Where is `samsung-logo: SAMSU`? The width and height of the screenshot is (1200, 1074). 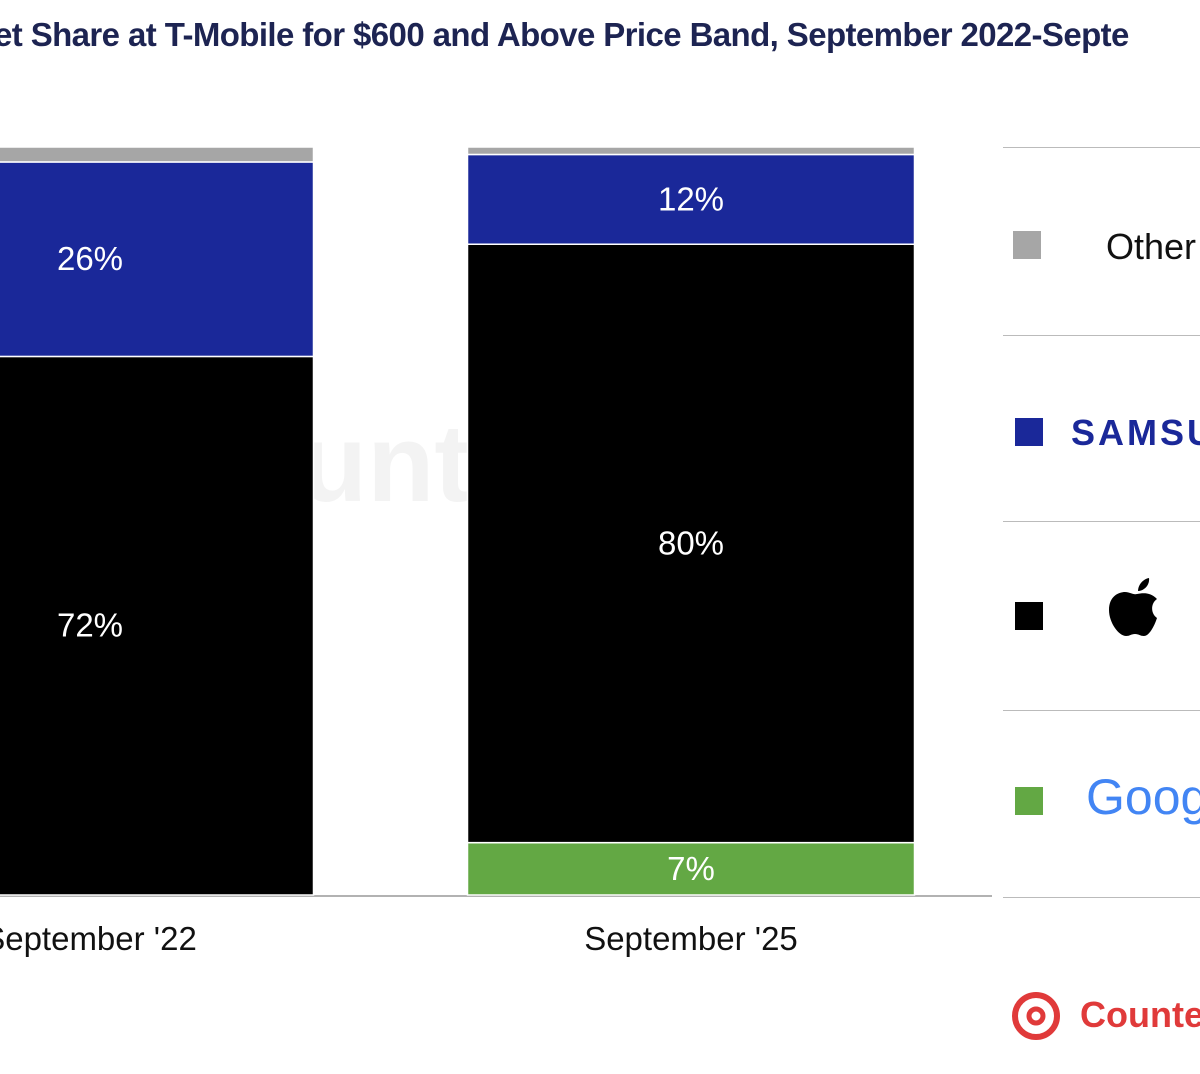
samsung-logo: SAMSU is located at coordinates (1135, 432).